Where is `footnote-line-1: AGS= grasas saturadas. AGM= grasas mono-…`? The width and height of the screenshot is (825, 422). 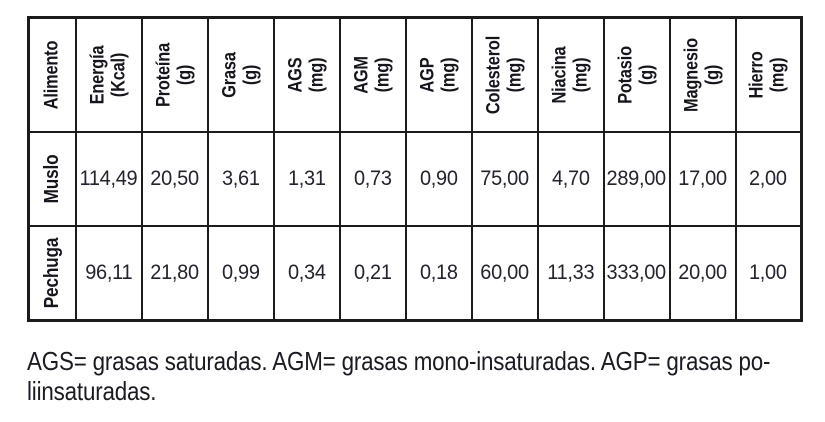 footnote-line-1: AGS= grasas saturadas. AGM= grasas mono-… is located at coordinates (399, 361).